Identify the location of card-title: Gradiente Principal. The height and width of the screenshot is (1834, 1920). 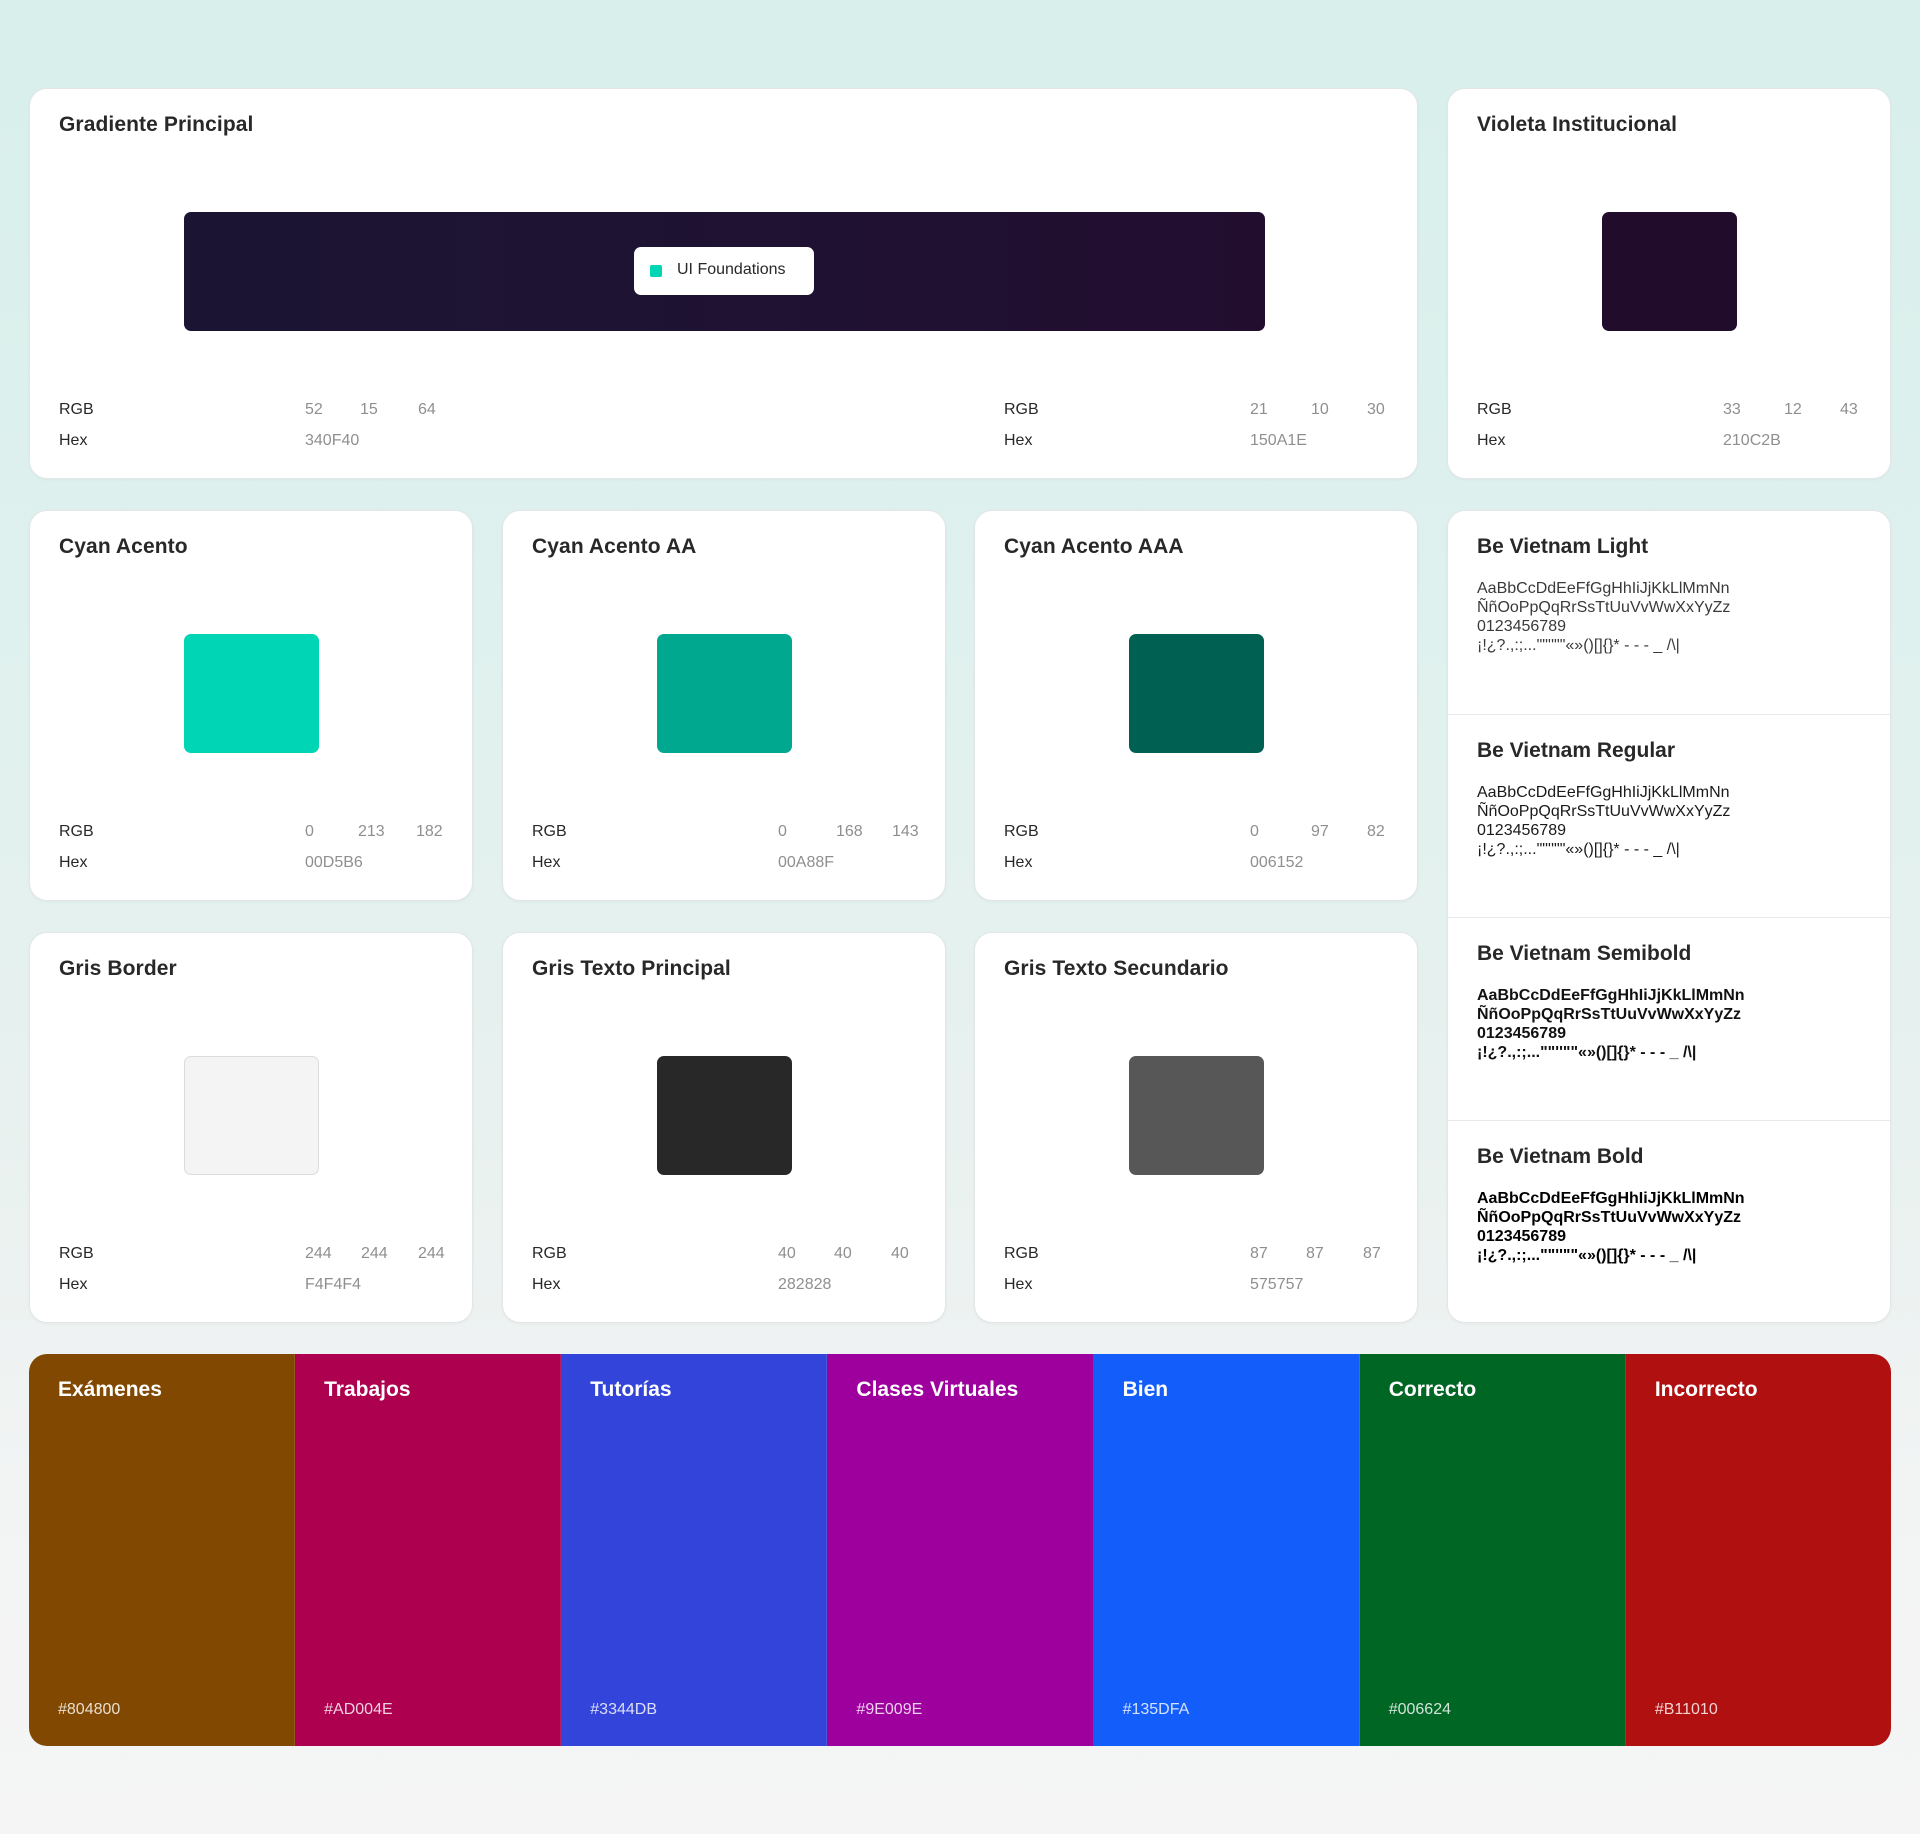
(156, 124).